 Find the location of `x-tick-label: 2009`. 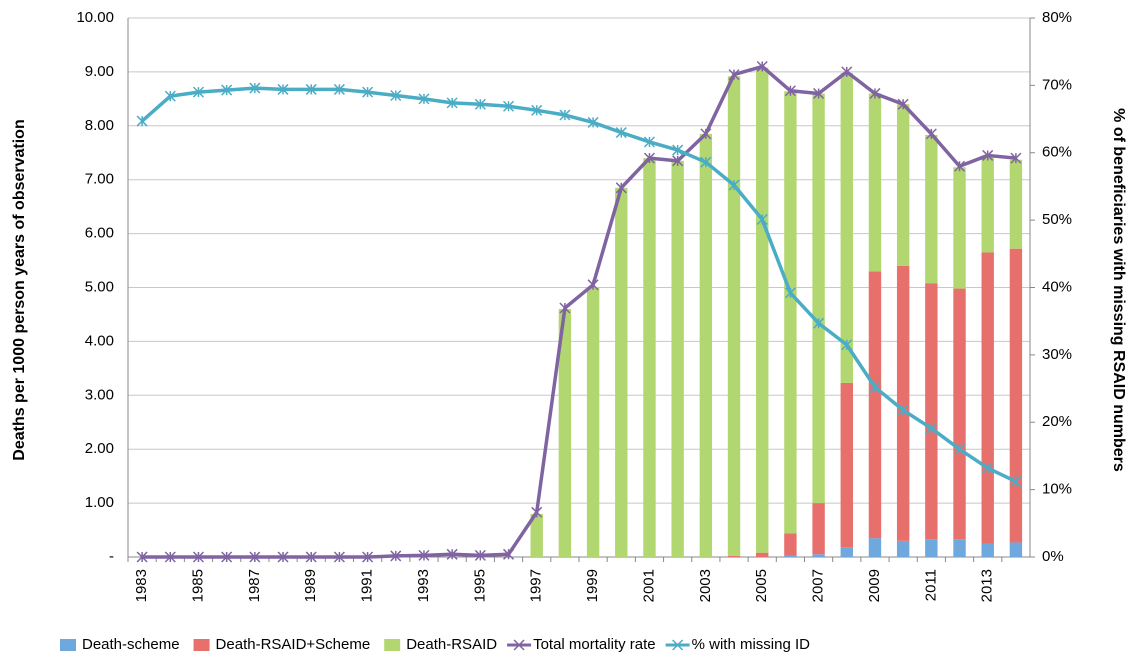

x-tick-label: 2009 is located at coordinates (874, 585).